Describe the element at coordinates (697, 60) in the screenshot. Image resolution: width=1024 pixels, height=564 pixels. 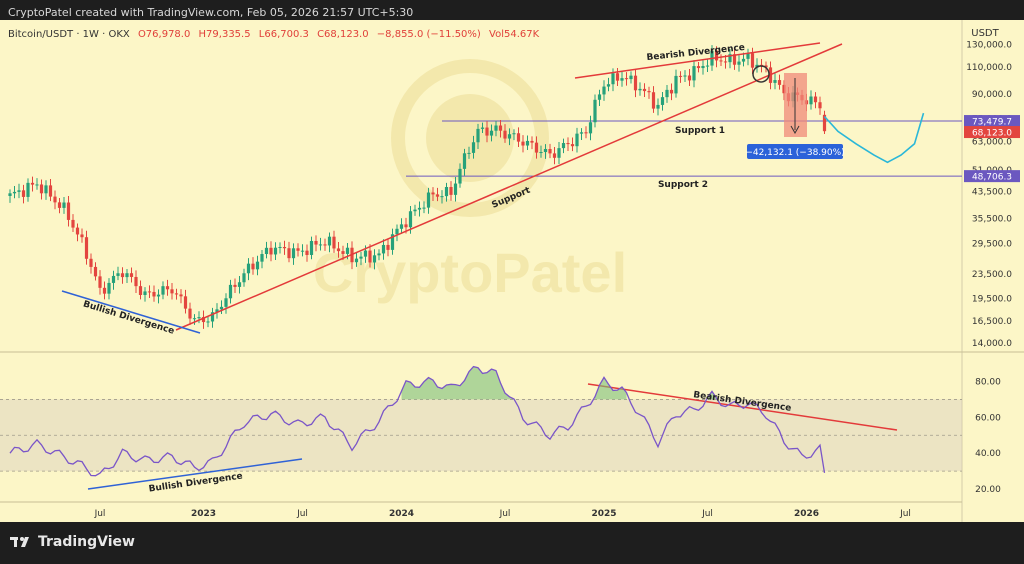
I see `bearish-divergence-trendline` at that location.